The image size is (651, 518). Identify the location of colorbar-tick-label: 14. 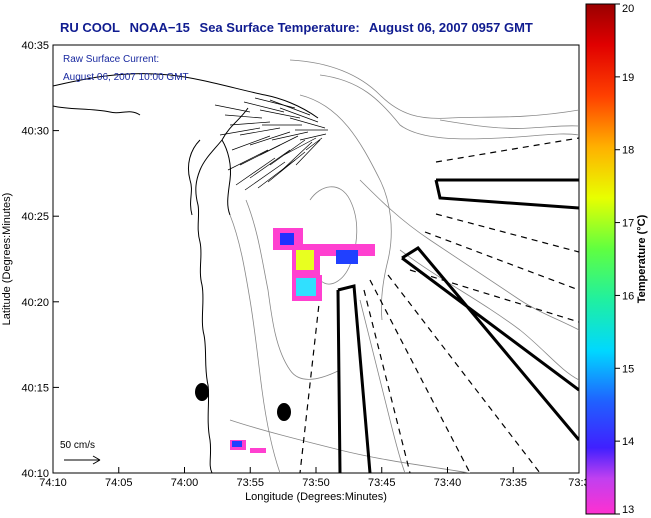
(628, 442).